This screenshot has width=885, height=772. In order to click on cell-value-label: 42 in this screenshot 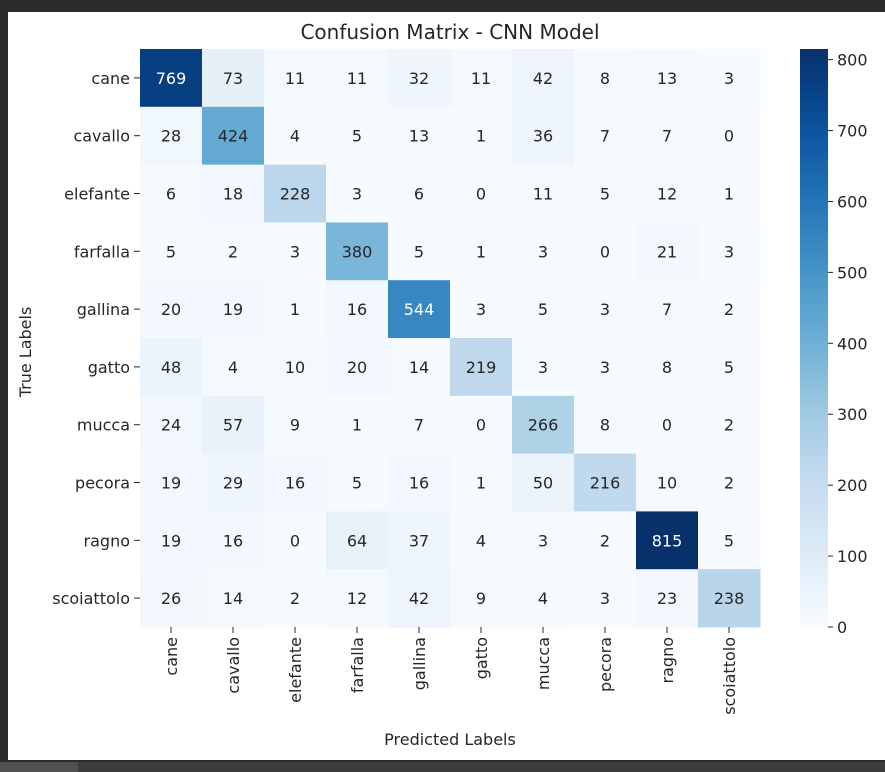, I will do `click(419, 598)`.